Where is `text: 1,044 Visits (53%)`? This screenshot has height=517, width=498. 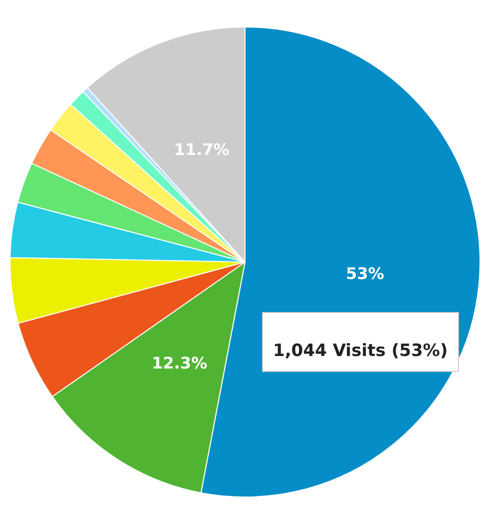
text: 1,044 Visits (53%) is located at coordinates (360, 342).